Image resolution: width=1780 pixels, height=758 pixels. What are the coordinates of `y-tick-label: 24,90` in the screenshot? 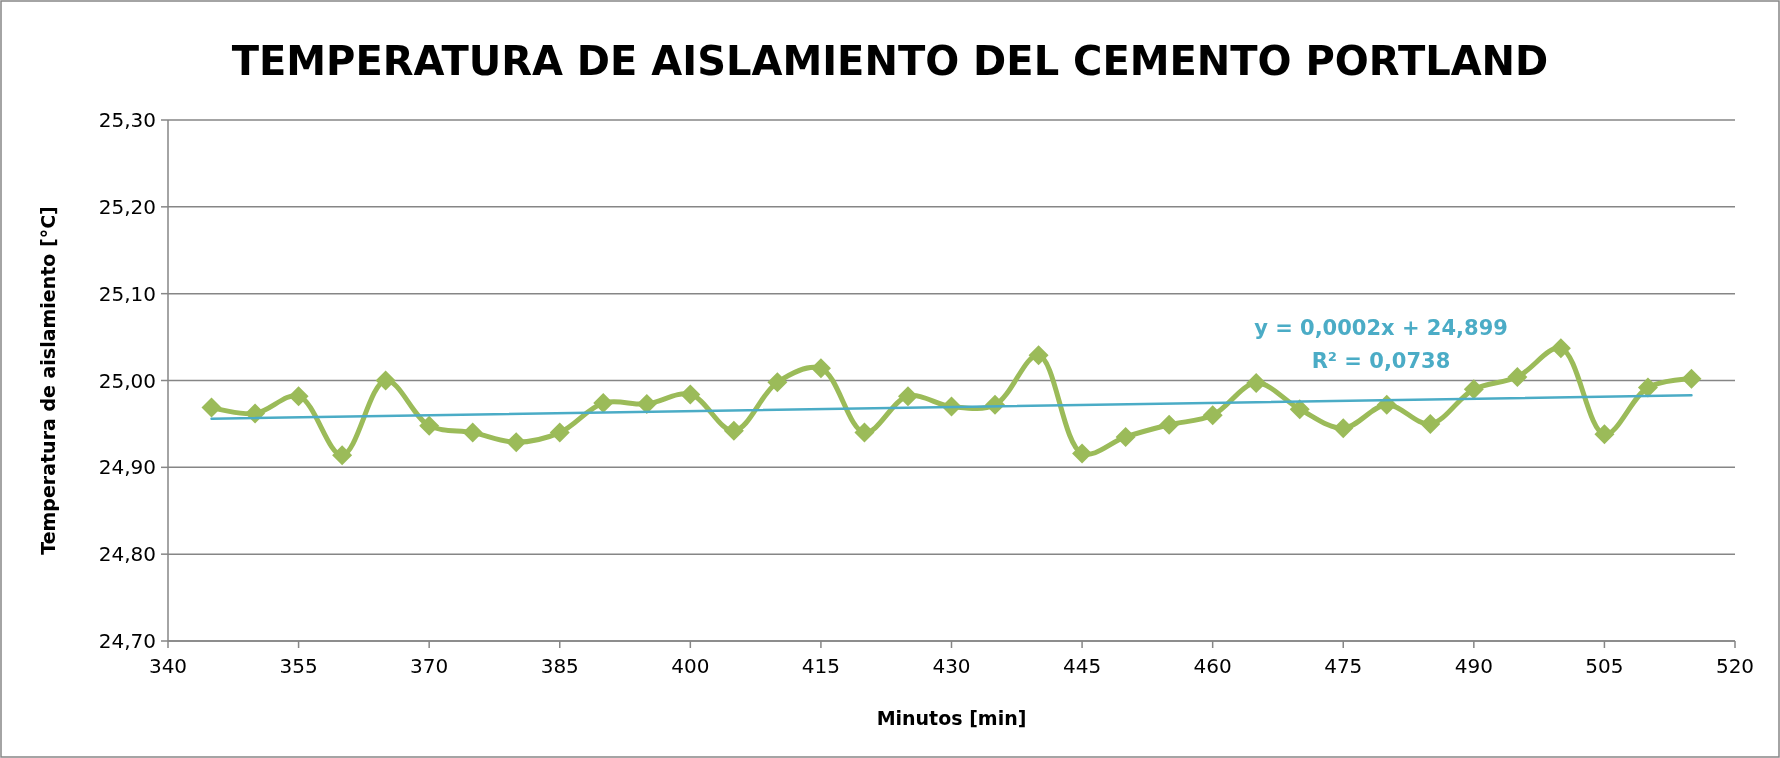 It's located at (127, 467).